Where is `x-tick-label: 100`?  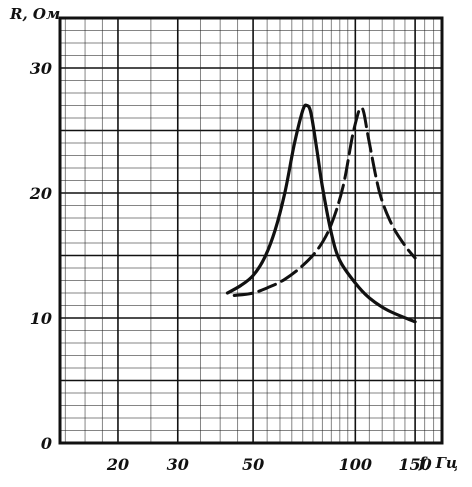
x-tick-label: 100 is located at coordinates (355, 464).